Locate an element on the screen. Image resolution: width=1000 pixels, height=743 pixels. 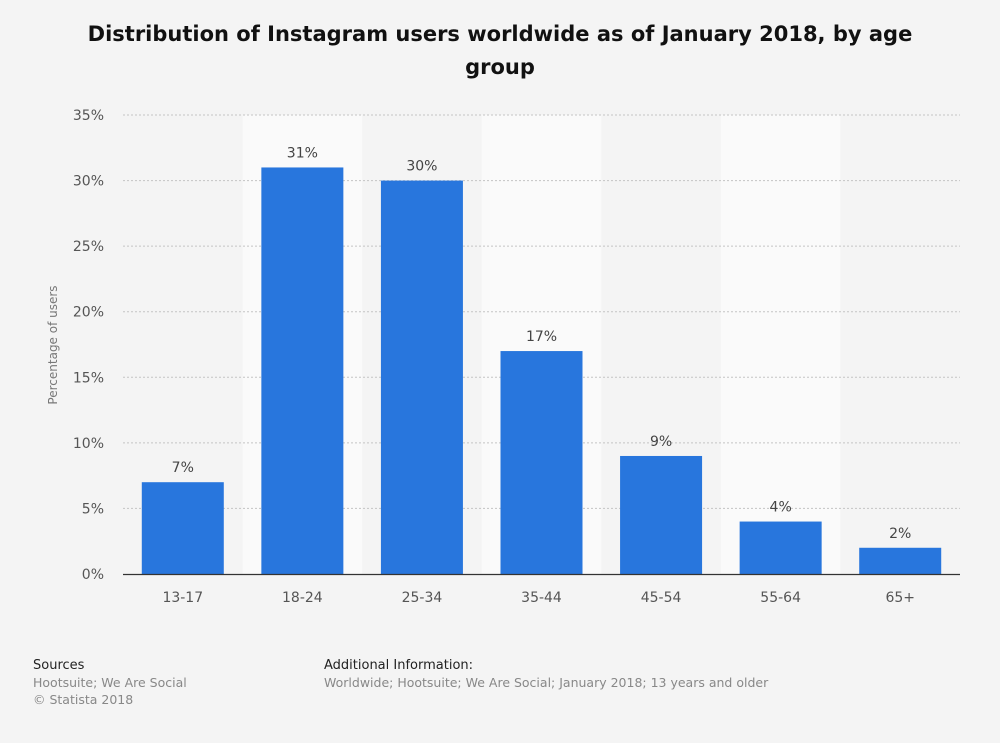
y-tick-label: 20% is located at coordinates (88, 313).